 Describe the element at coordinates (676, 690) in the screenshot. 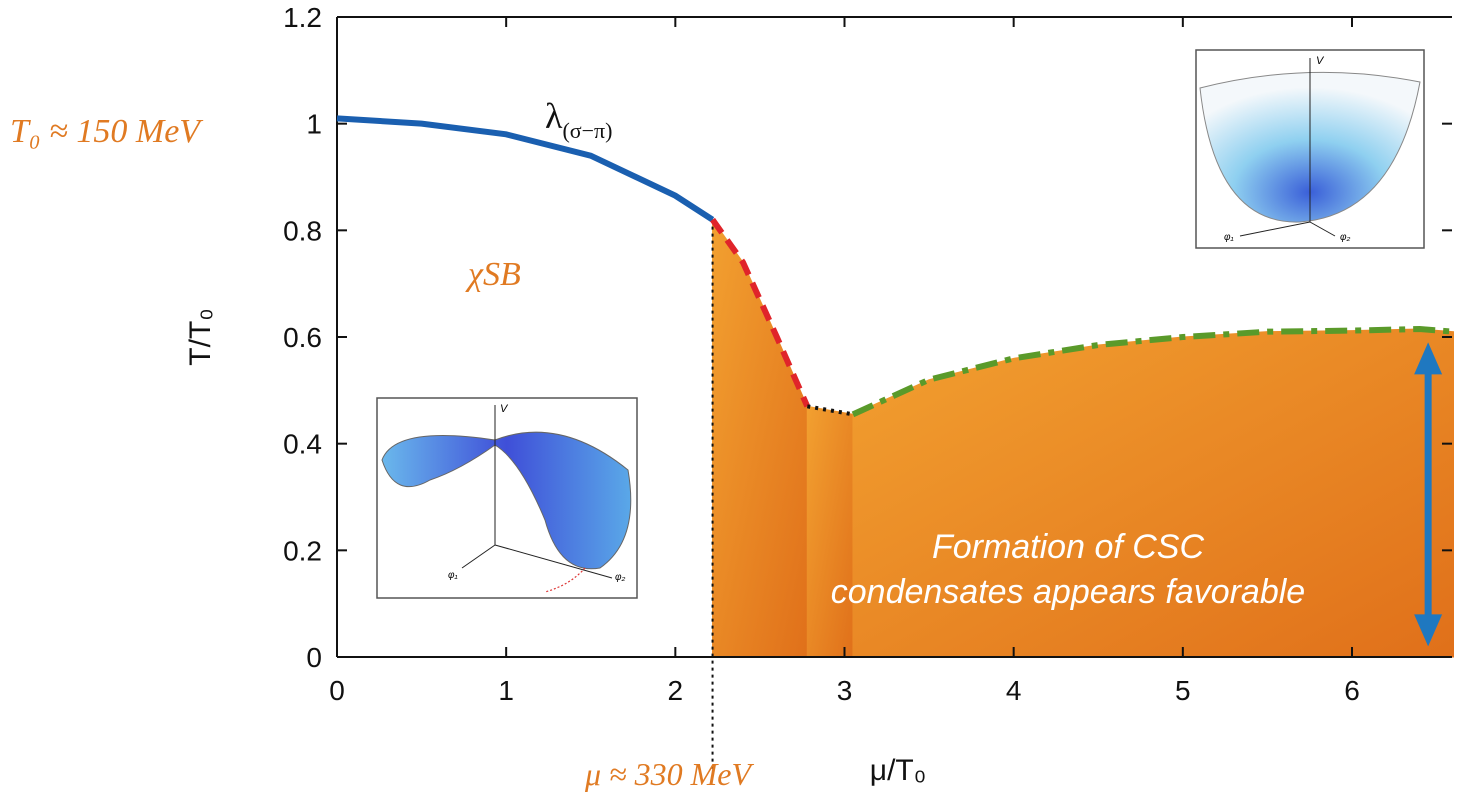

I see `x-tick-label: 2` at that location.